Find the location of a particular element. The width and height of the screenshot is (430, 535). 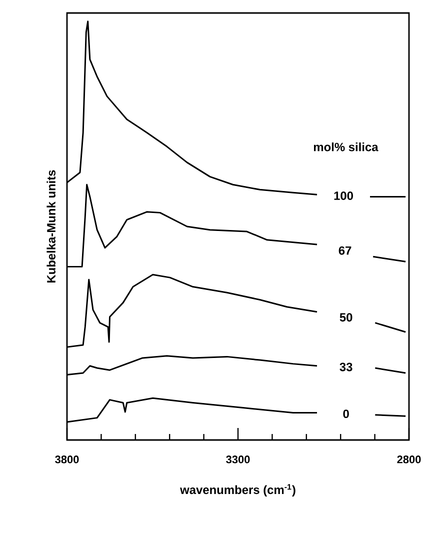

x-axis-title: wavenumbers (cm$^{-1}$) is located at coordinates (238, 490).